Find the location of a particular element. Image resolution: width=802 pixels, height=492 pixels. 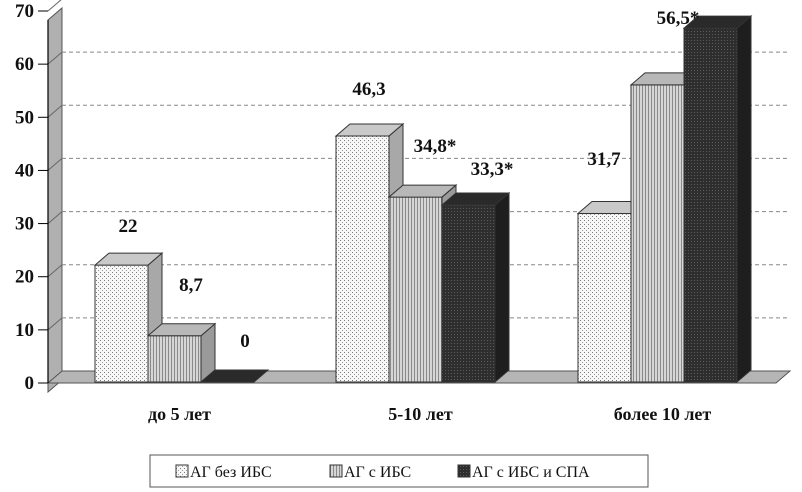

data-label: 8,7 is located at coordinates (191, 285).